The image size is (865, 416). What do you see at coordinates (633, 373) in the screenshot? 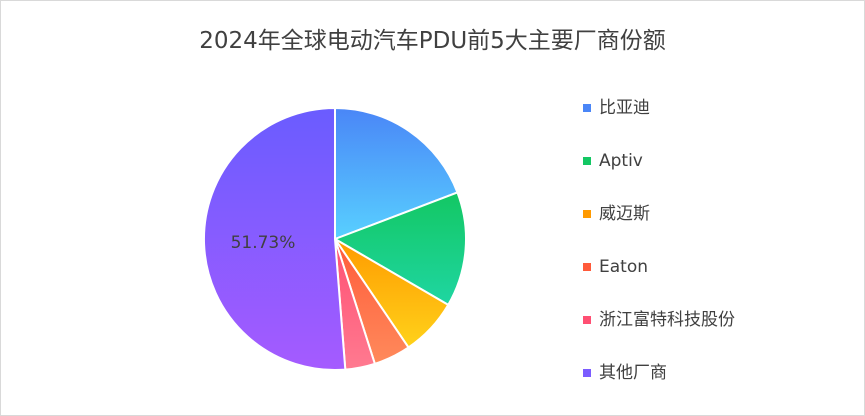
I see `legend-label-5: 其他厂商` at bounding box center [633, 373].